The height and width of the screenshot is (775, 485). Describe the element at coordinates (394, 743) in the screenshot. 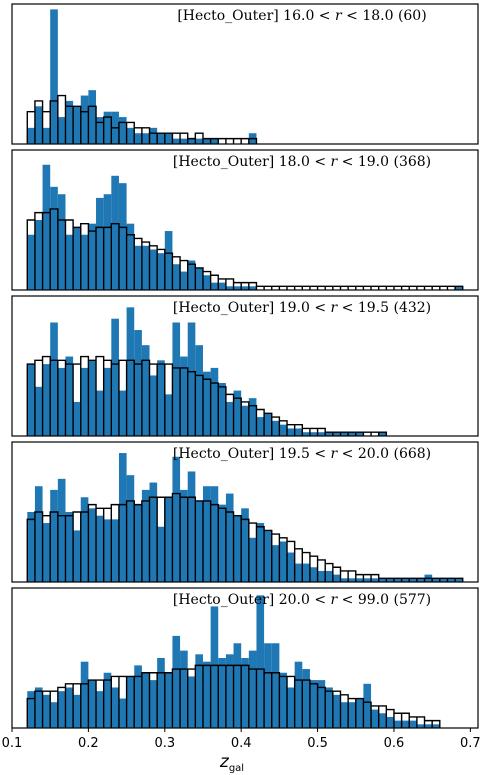

I see `x-tick-label: 0.6` at that location.